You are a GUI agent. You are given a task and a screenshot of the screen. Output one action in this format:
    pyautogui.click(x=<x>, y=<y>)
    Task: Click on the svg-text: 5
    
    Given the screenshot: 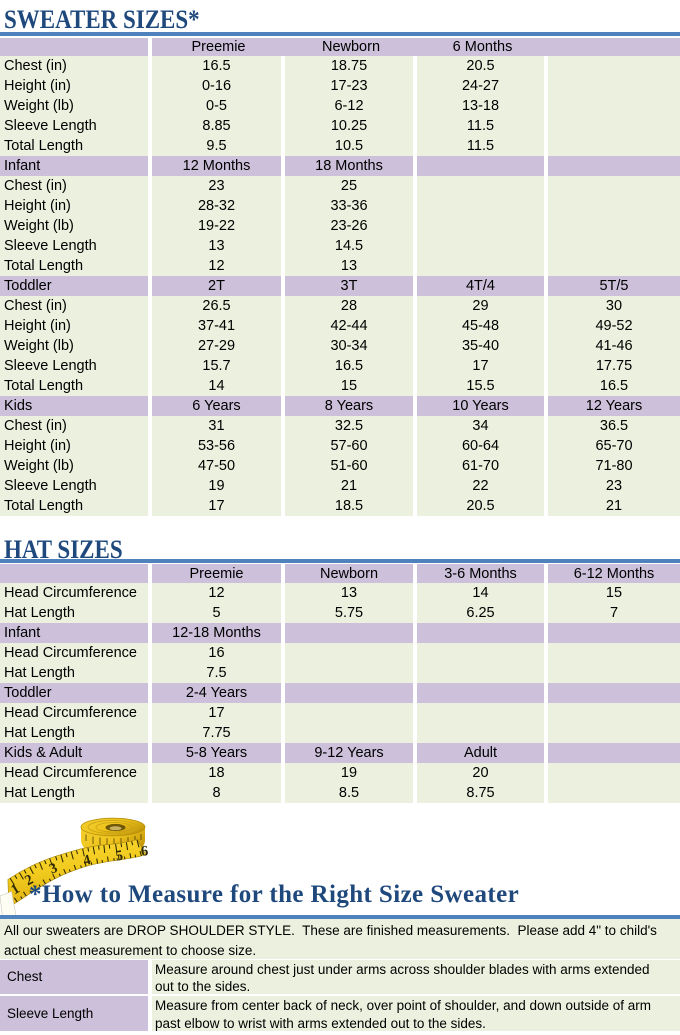 What is the action you would take?
    pyautogui.click(x=120, y=856)
    